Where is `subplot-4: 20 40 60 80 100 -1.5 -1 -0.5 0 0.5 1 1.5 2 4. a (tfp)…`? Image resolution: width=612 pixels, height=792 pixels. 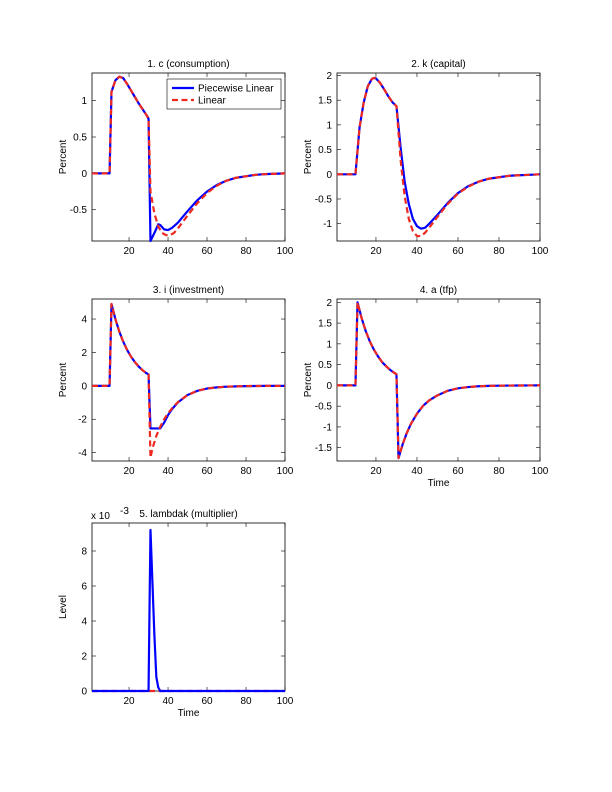
subplot-4: 20 40 60 80 100 -1.5 -1 -0.5 0 0.5 1 1.5 2 4. a (tfp)… is located at coordinates (426, 387).